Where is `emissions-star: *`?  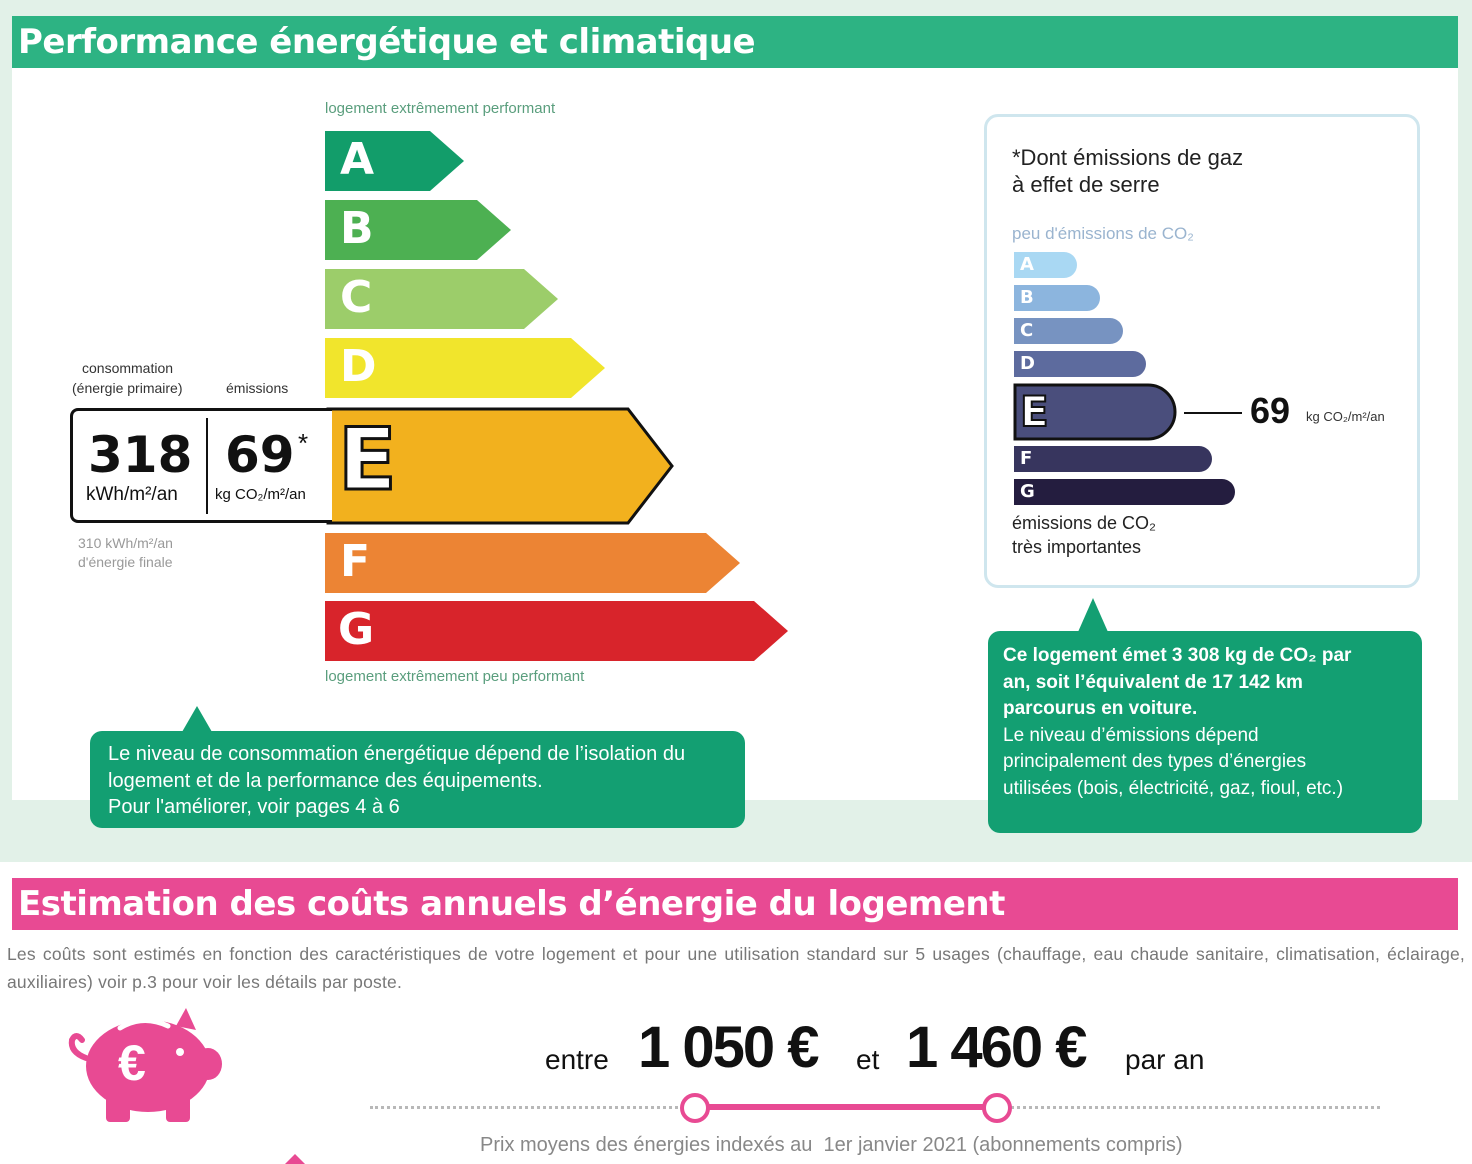 emissions-star: * is located at coordinates (303, 443).